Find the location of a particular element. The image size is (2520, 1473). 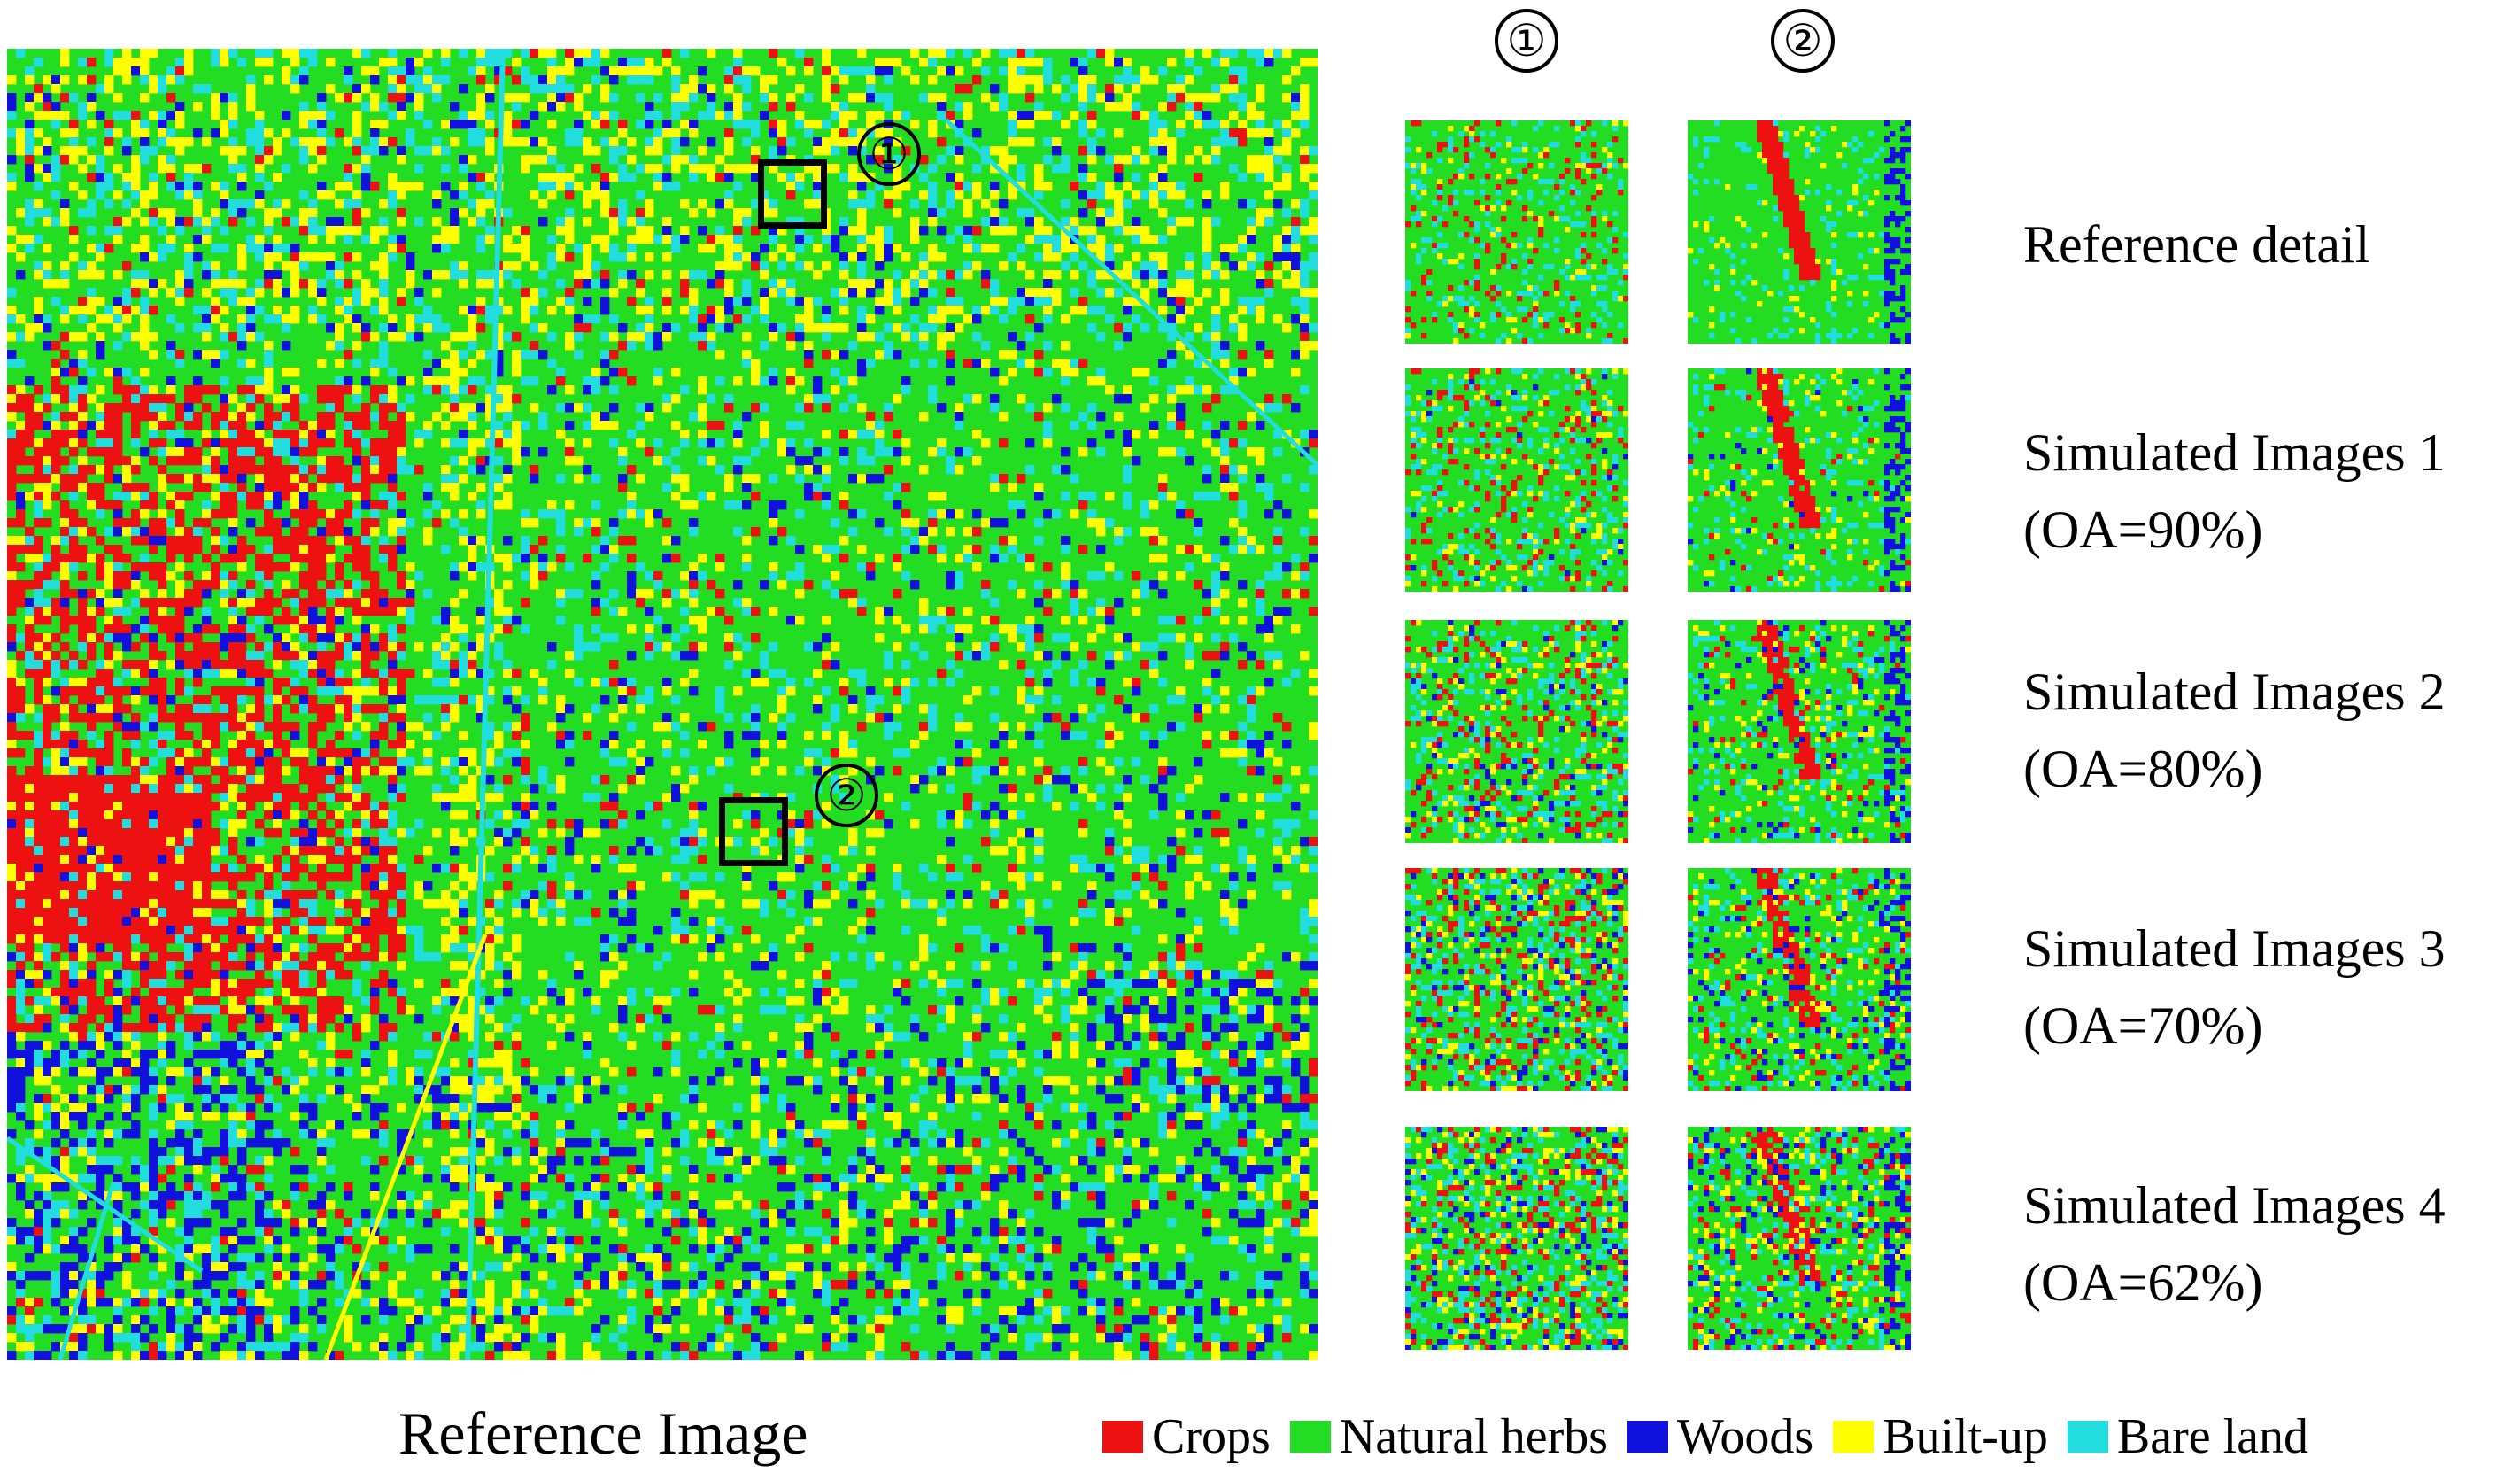

row-label-simulated-3-oa: (OA=70%) is located at coordinates (2143, 1025).